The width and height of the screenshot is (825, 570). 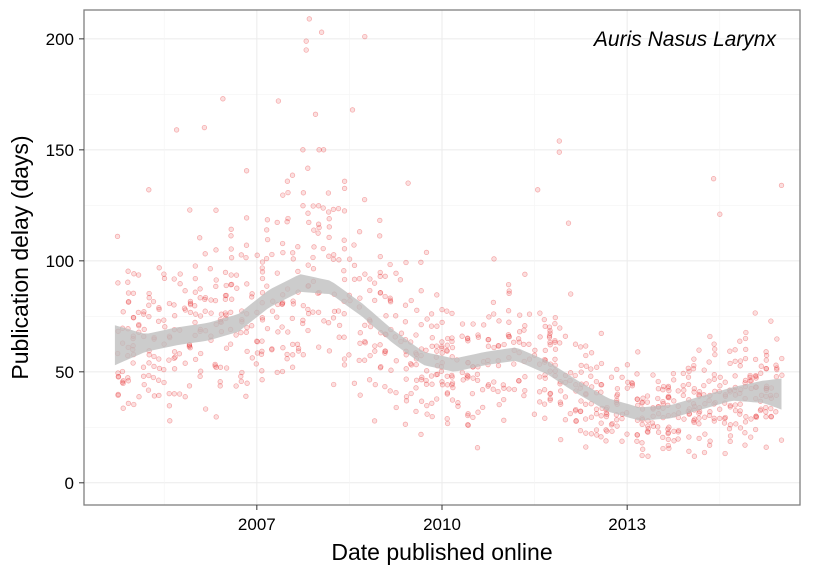 I want to click on x-tick-label: 2010, so click(x=442, y=524).